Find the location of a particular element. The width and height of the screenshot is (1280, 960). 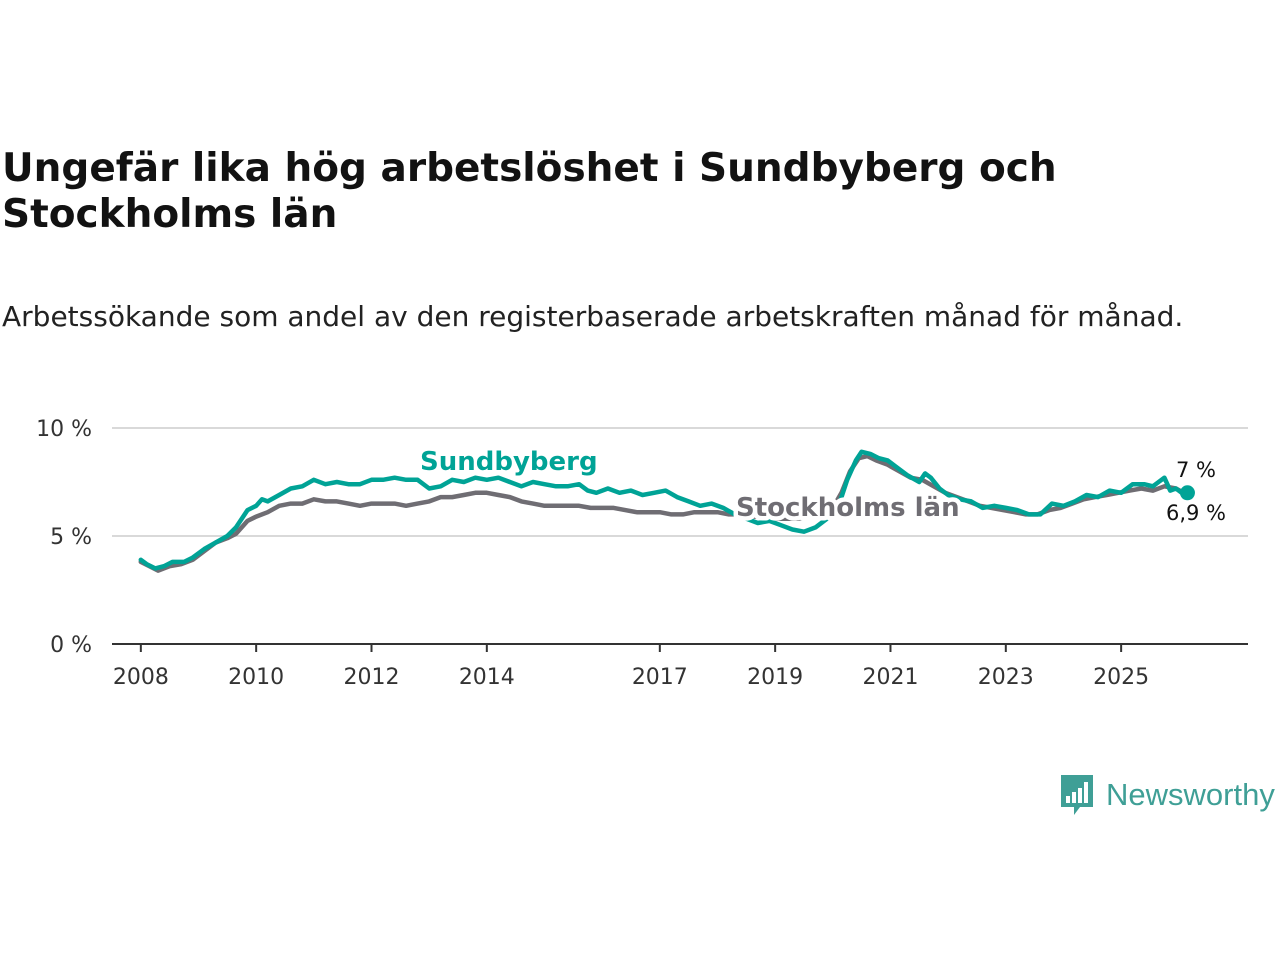

end-label-stockholms-lan-halo: 6,9 % is located at coordinates (1196, 513).